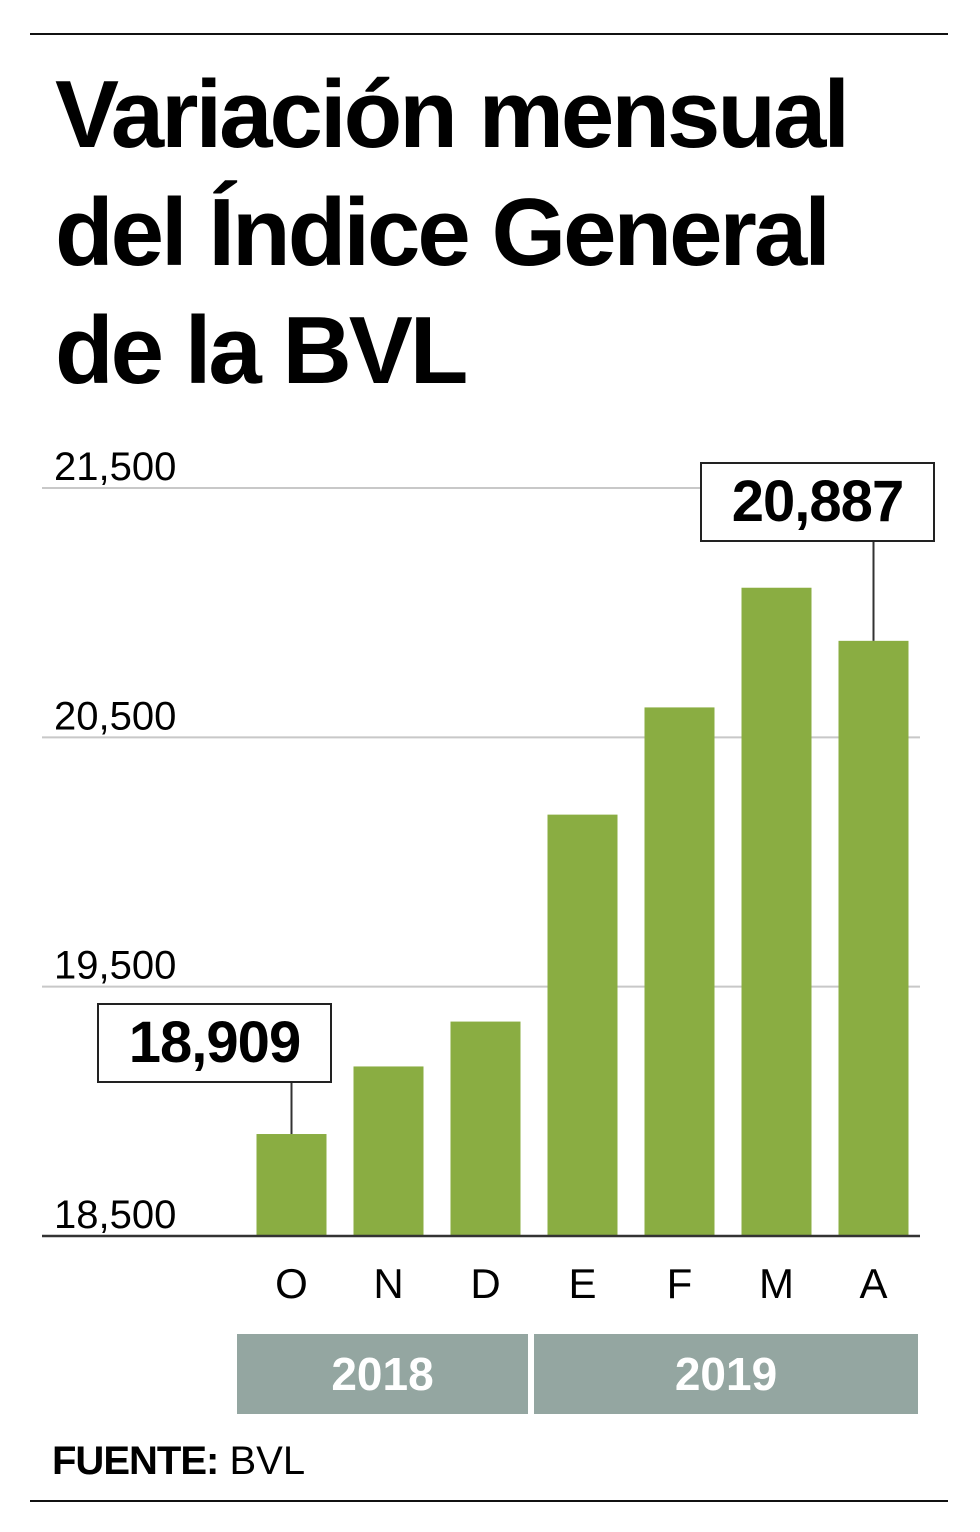  I want to click on title-line-2: del Índice General, so click(443, 232).